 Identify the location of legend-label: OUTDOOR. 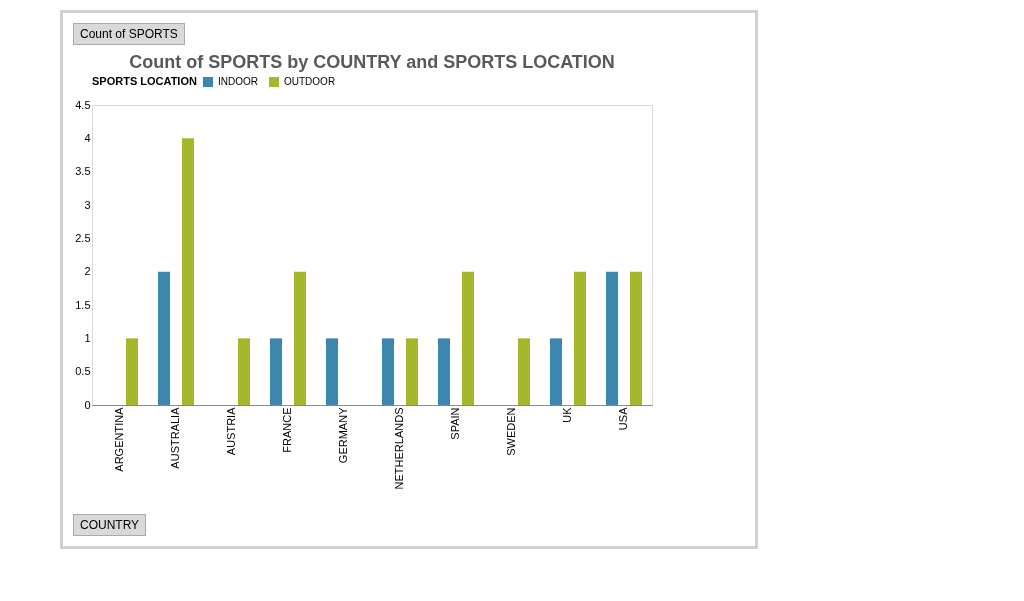
(310, 81).